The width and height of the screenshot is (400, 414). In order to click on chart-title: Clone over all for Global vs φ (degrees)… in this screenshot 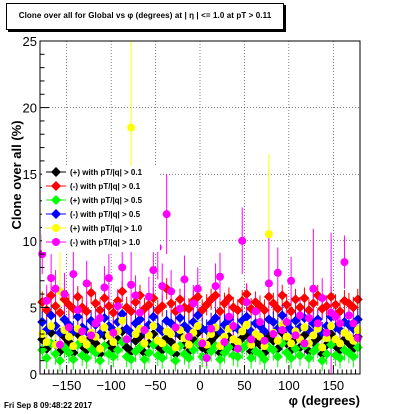, I will do `click(145, 15)`.